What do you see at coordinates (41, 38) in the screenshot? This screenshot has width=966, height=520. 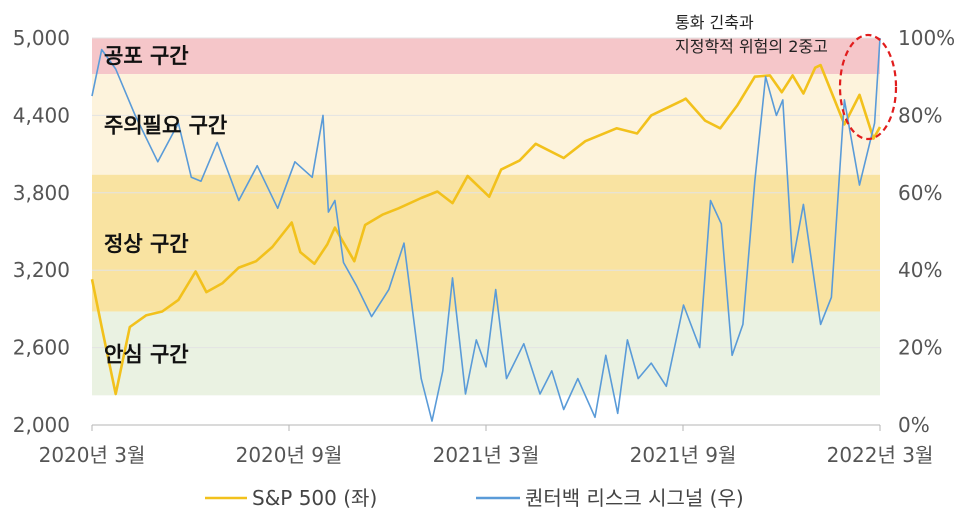 I see `left-tick-5: 5,000` at bounding box center [41, 38].